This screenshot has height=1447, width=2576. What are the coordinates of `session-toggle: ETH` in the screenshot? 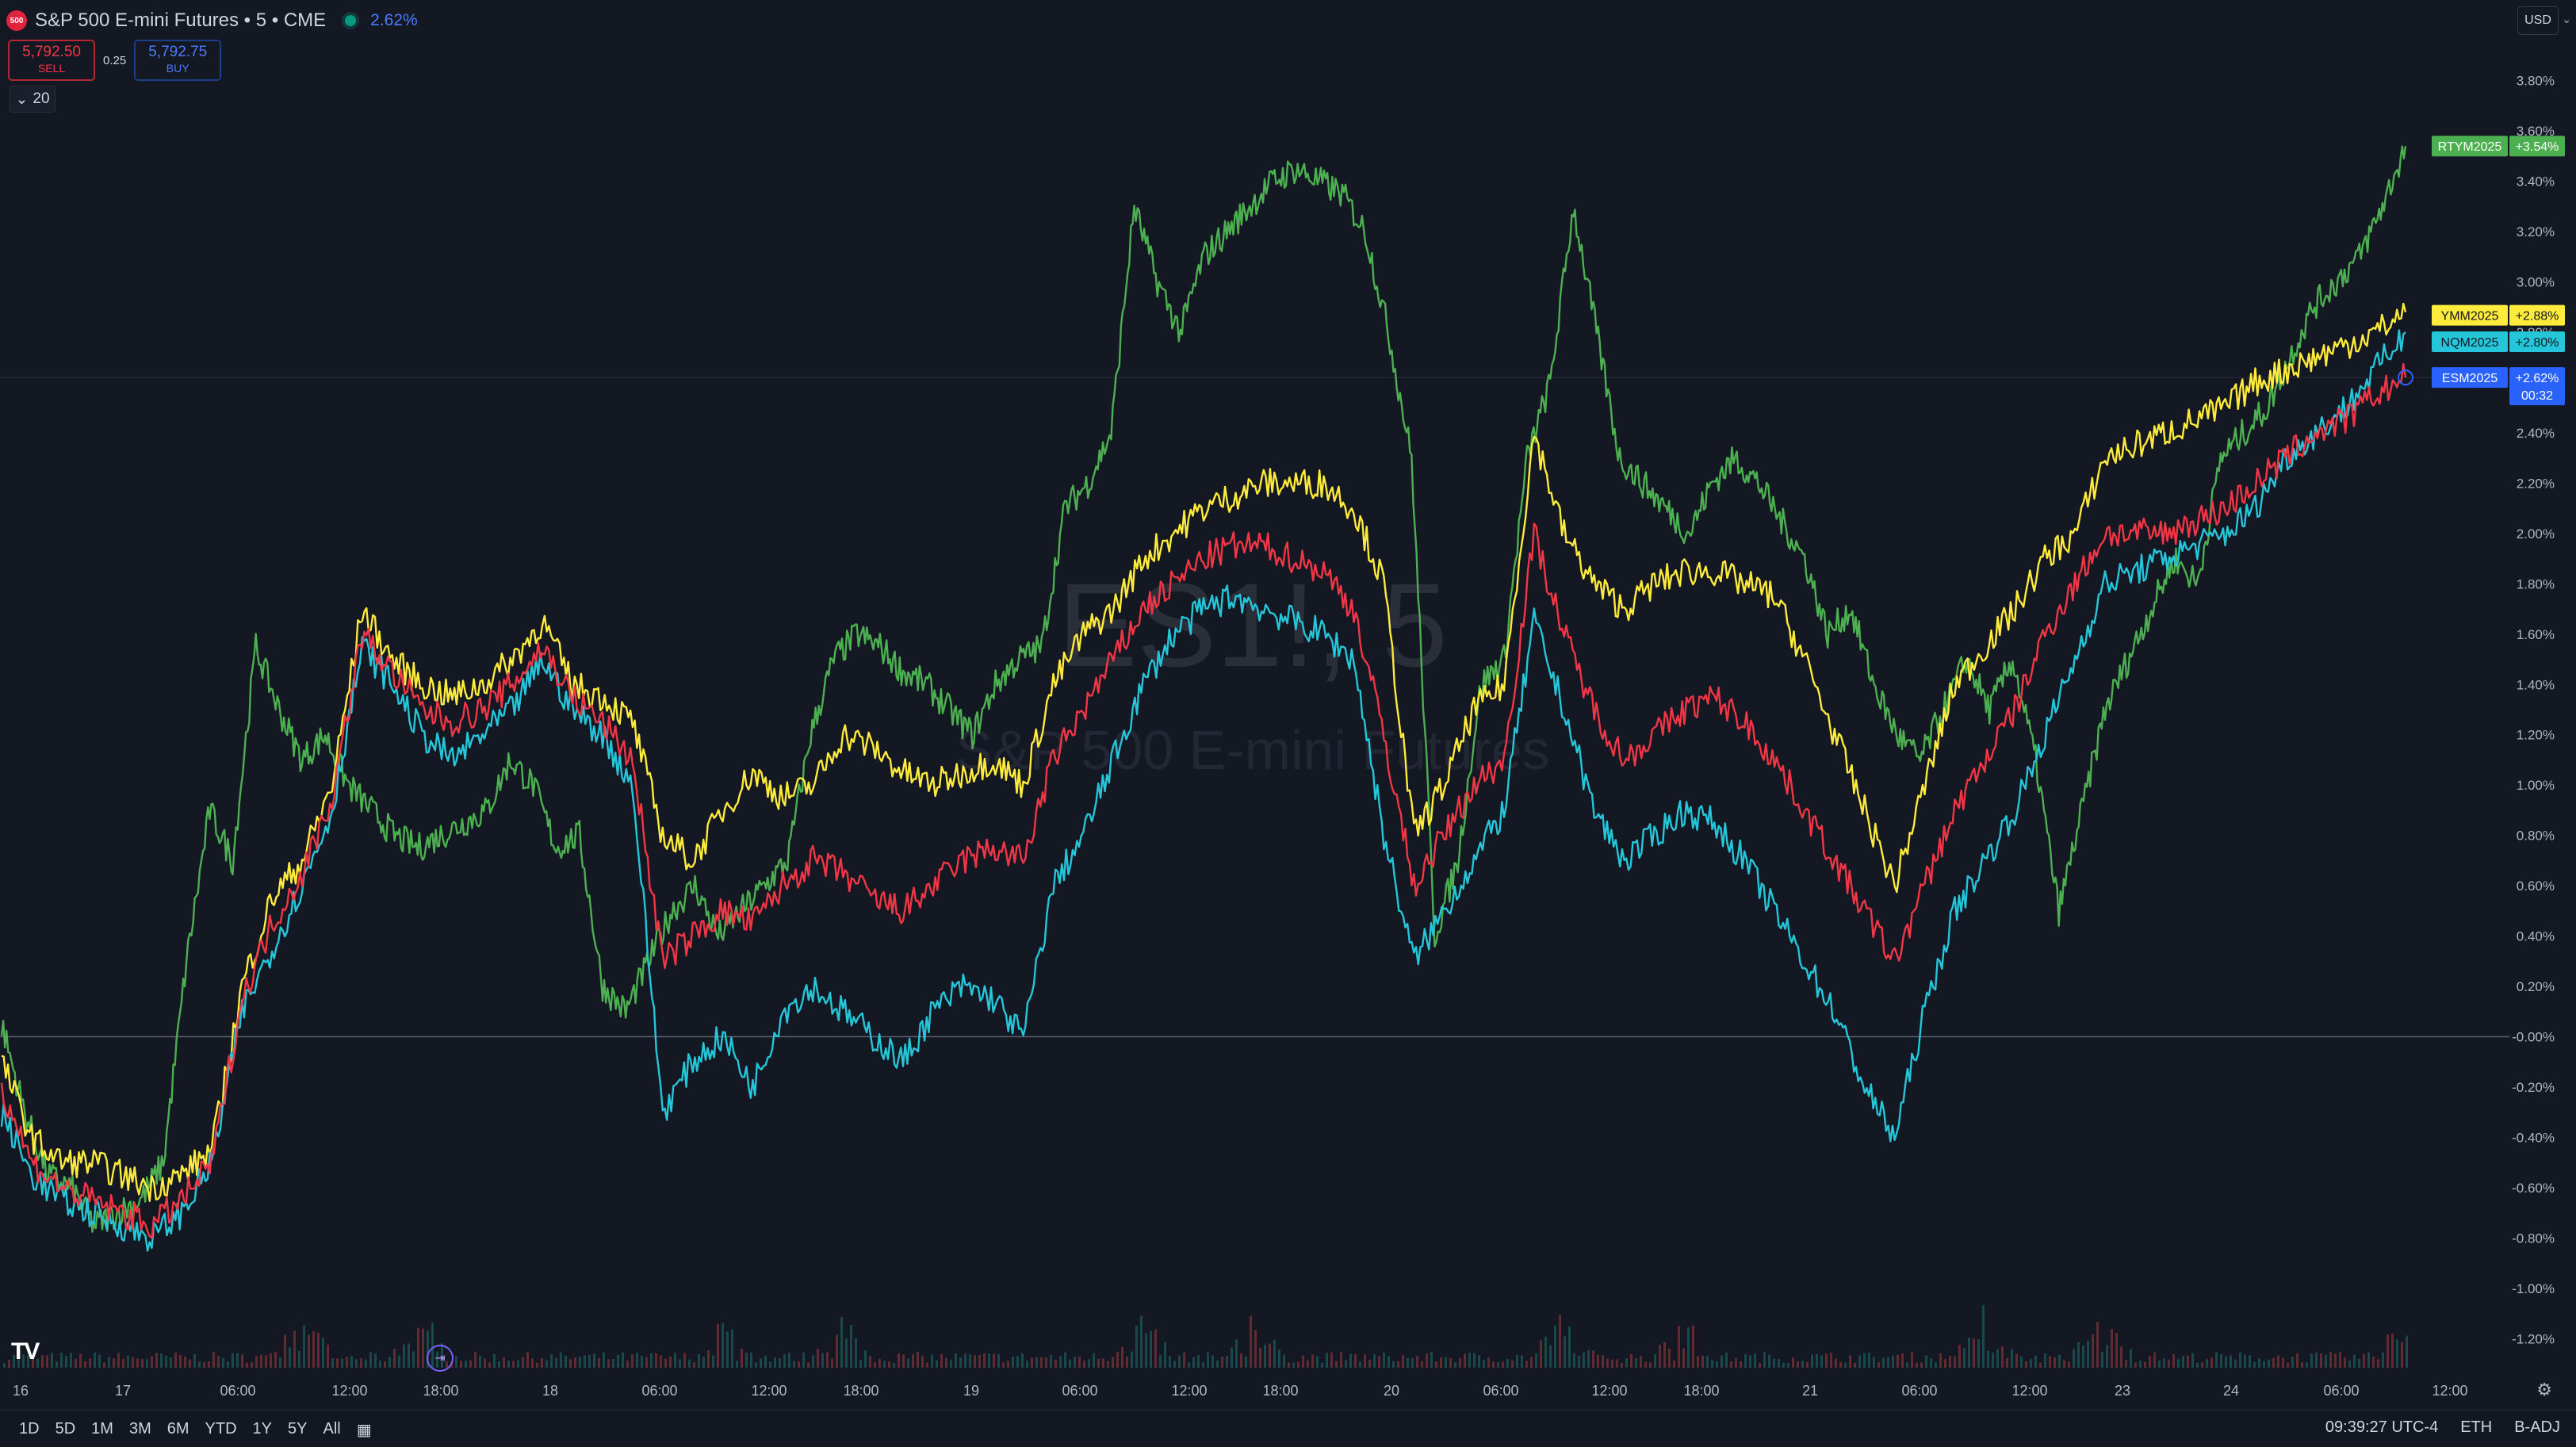 It's located at (2476, 1427).